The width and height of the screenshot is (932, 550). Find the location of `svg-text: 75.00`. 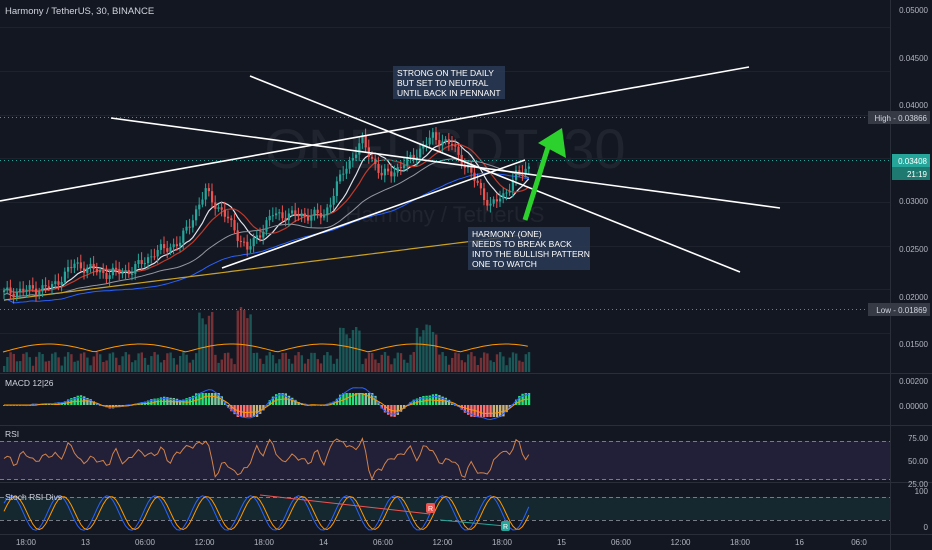

svg-text: 75.00 is located at coordinates (918, 438).